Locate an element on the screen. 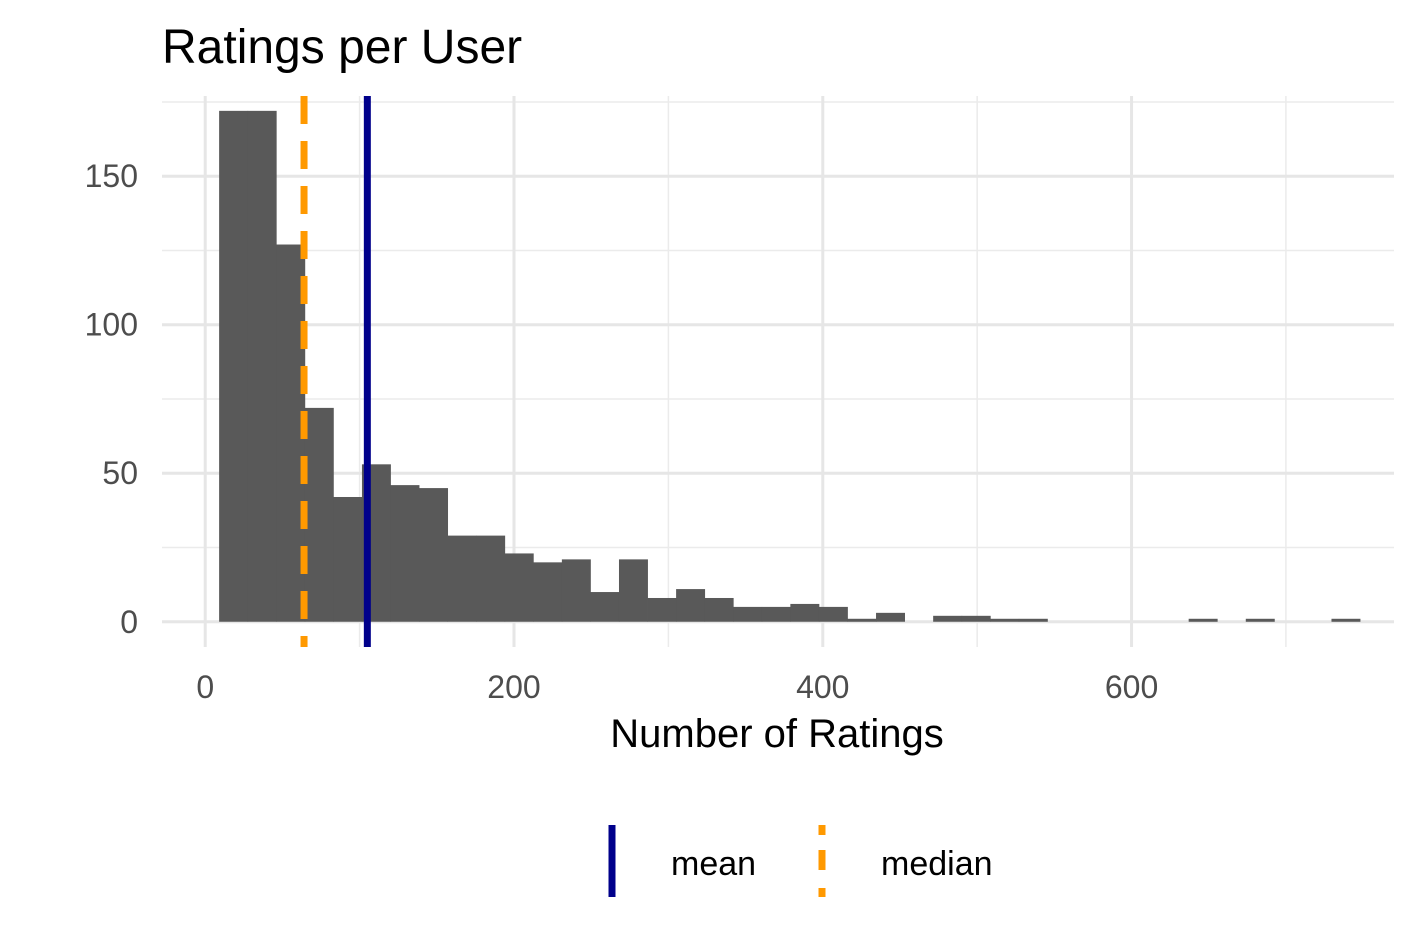 This screenshot has height=944, width=1417. y-tick-label: 50 is located at coordinates (120, 473).